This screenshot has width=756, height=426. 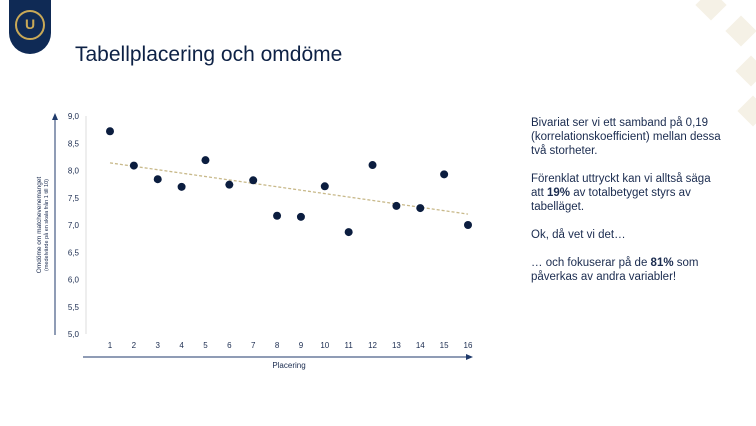 I want to click on x-tick-label: 1, so click(x=110, y=345).